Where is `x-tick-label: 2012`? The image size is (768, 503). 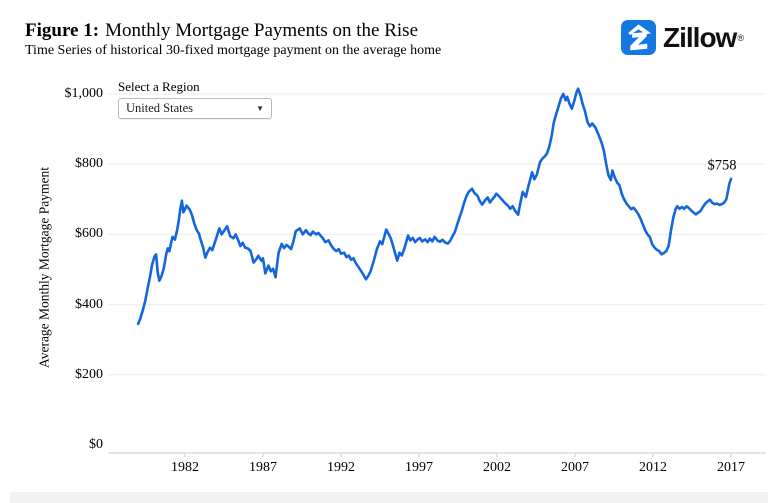 x-tick-label: 2012 is located at coordinates (653, 467).